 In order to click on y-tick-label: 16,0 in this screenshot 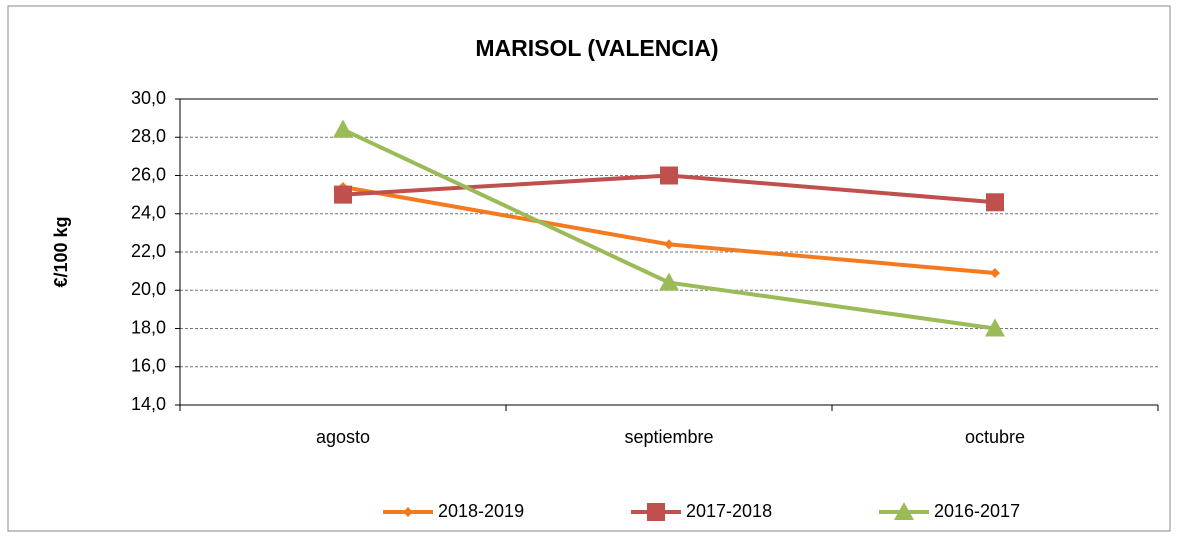, I will do `click(148, 366)`.